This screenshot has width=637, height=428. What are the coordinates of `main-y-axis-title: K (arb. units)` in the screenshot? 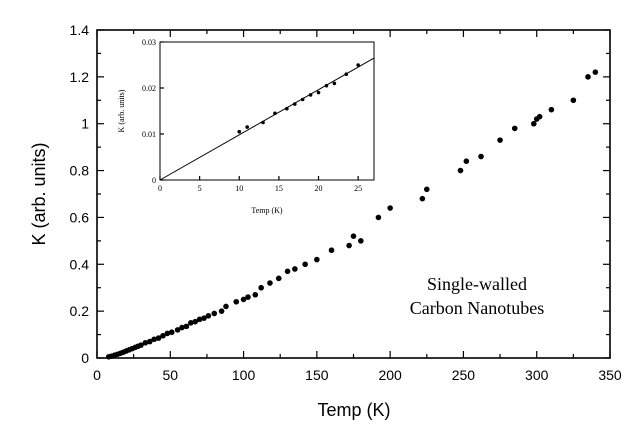 It's located at (39, 193).